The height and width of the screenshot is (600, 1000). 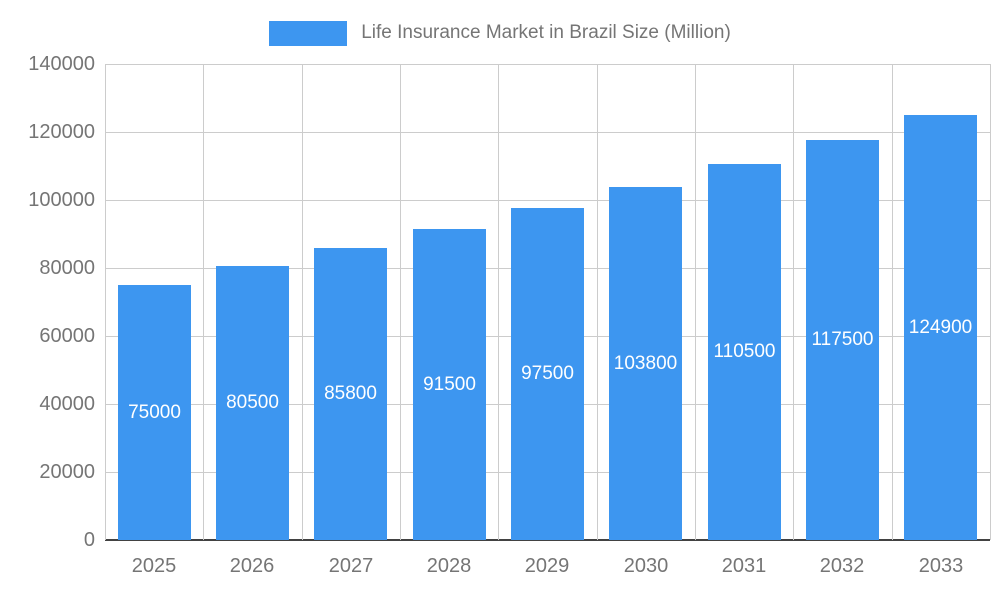 I want to click on bar-value-label: 110500, so click(x=744, y=351).